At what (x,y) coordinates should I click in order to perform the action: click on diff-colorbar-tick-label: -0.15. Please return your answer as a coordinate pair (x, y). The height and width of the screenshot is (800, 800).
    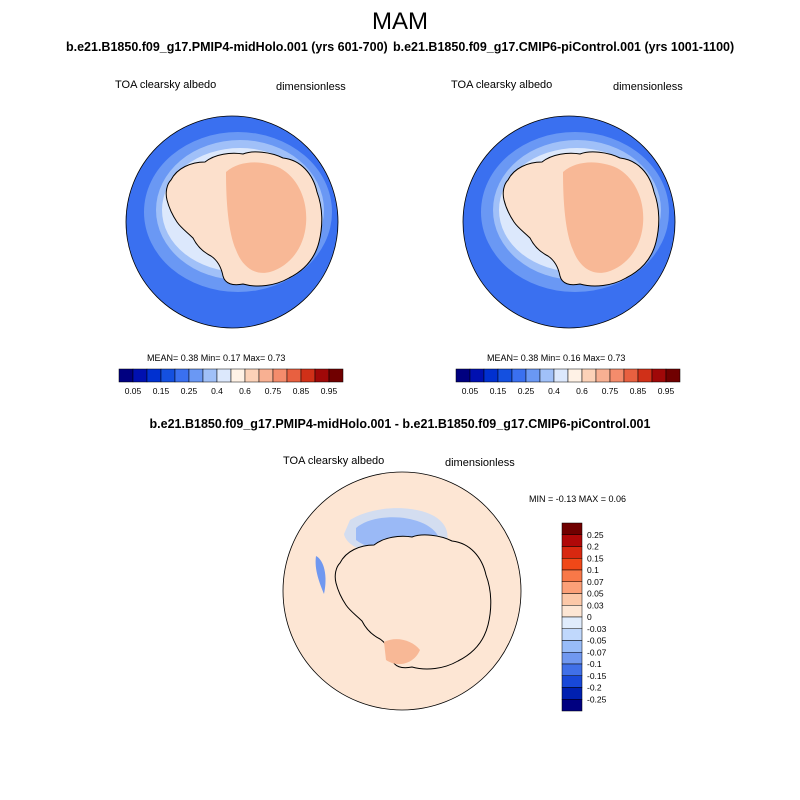
    Looking at the image, I should click on (597, 676).